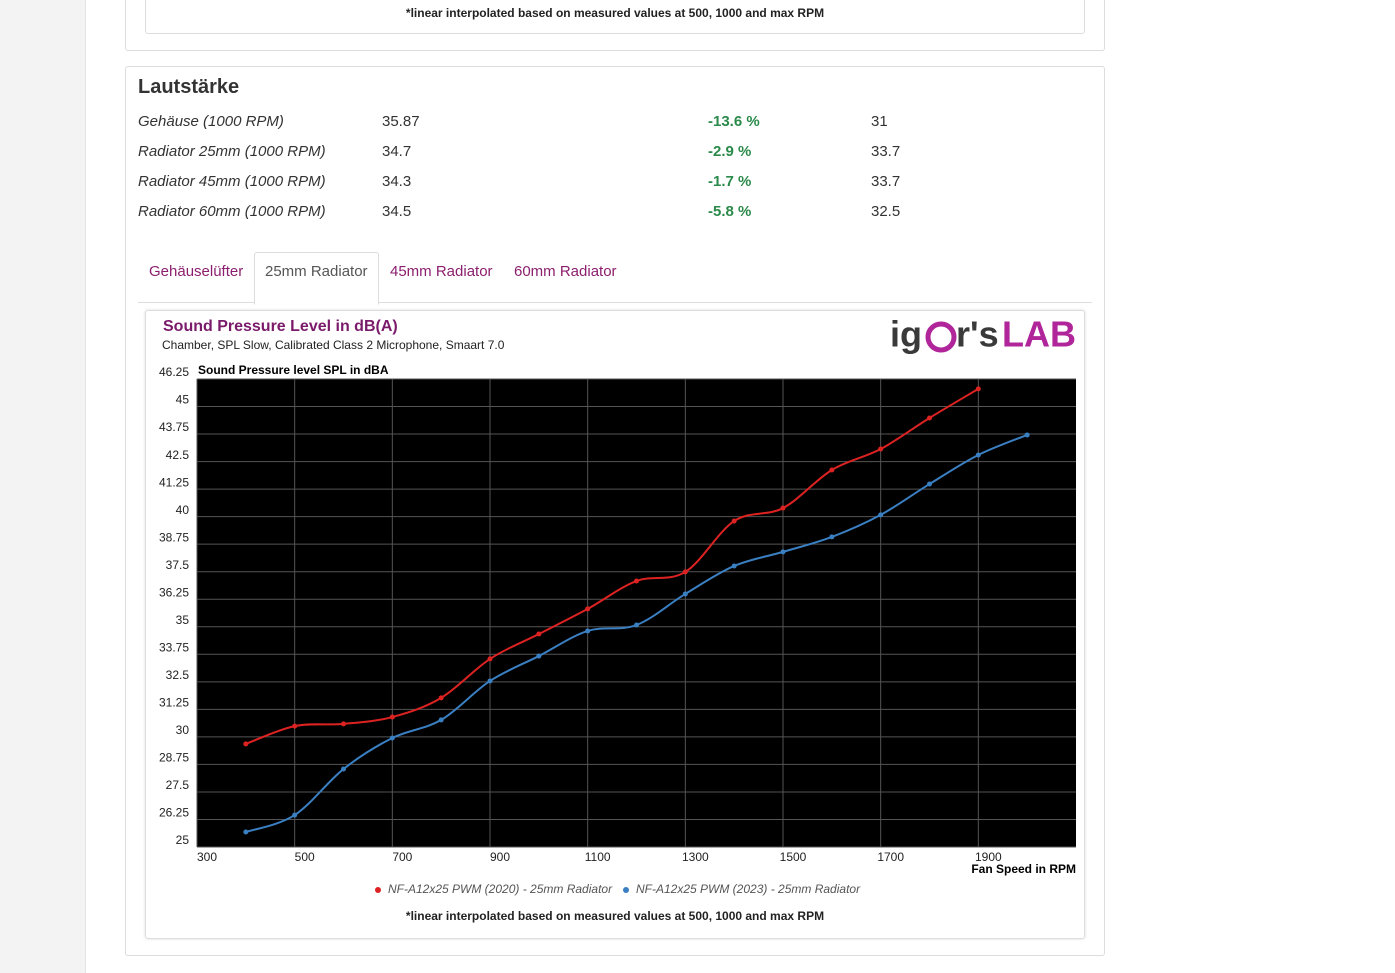 The image size is (1395, 973). I want to click on legend-label: NF-A12x25 PWM (2020) - 25mm Radiator, so click(500, 889).